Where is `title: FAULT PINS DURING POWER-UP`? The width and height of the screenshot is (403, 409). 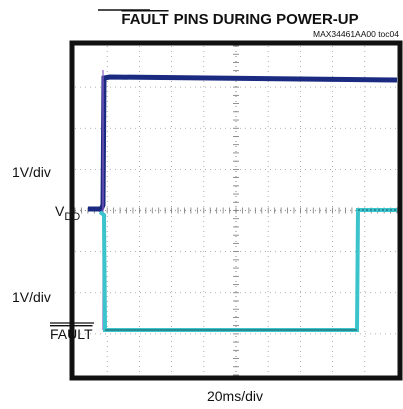 title: FAULT PINS DURING POWER-UP is located at coordinates (239, 19).